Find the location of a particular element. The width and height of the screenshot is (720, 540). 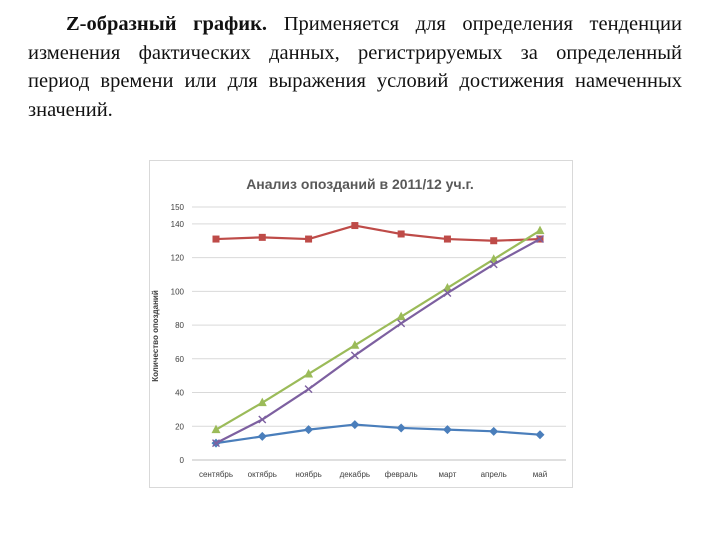

y-tick-label: 60 is located at coordinates (179, 359).